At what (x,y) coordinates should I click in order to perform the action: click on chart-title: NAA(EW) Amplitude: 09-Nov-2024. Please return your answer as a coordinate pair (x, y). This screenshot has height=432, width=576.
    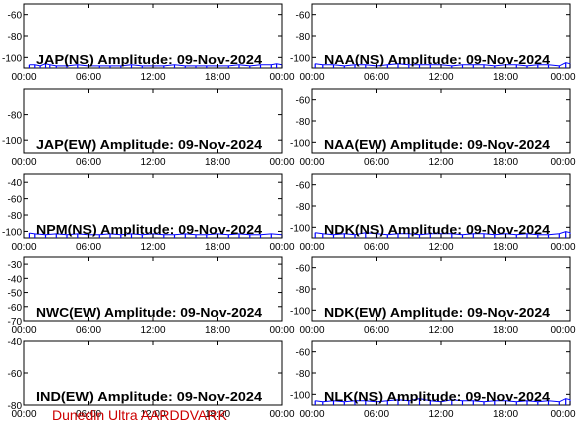
    Looking at the image, I should click on (437, 144).